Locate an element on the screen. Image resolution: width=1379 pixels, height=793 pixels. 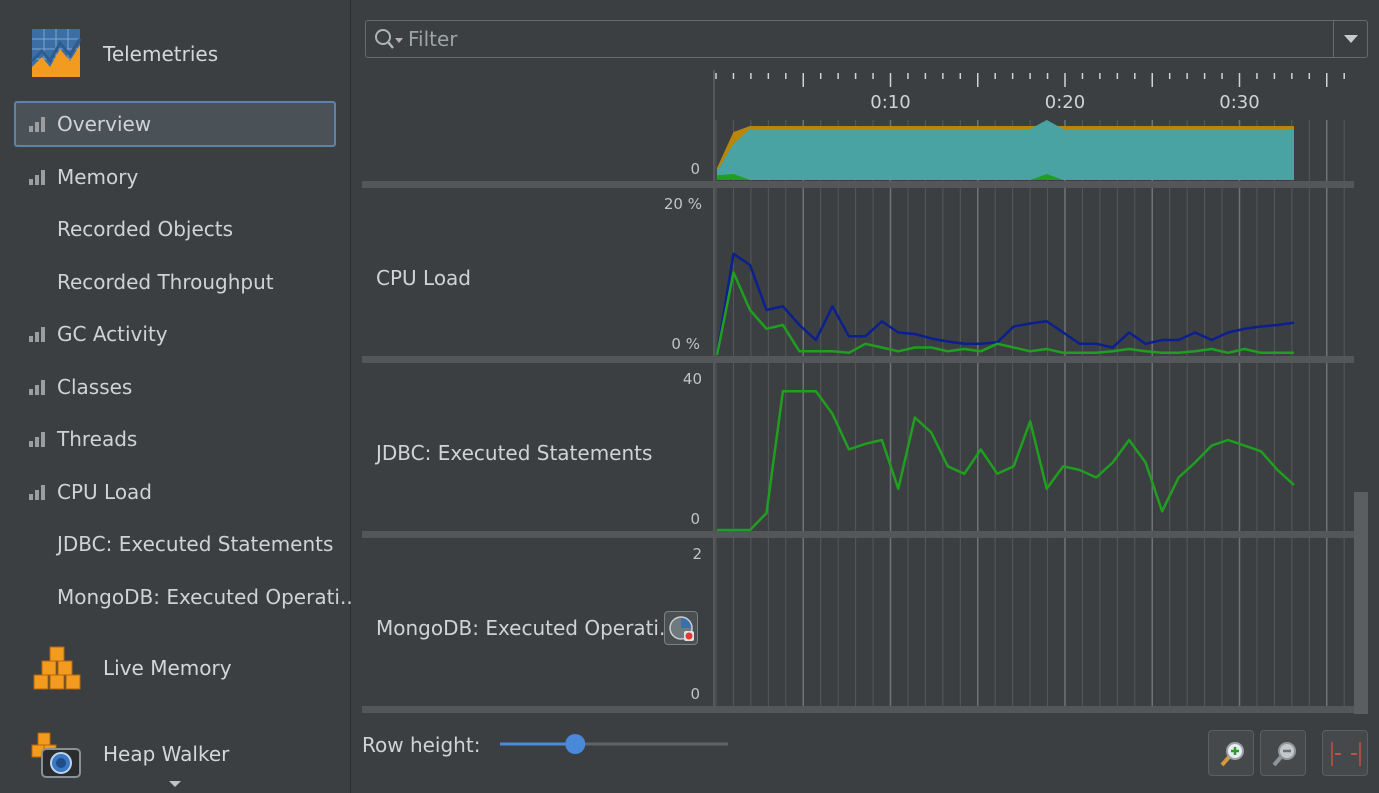
search-icon is located at coordinates (391, 39).